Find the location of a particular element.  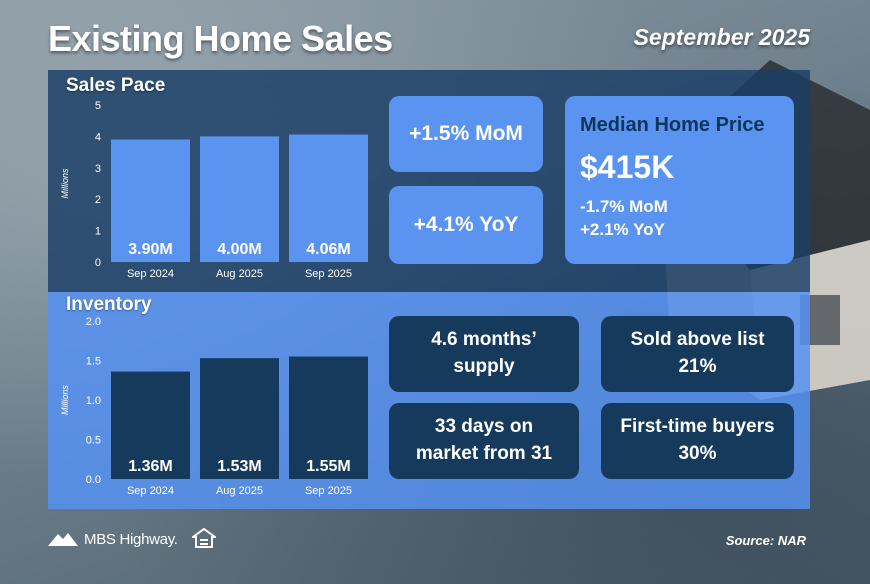

inventory-ytick: 0.5 is located at coordinates (93, 441).